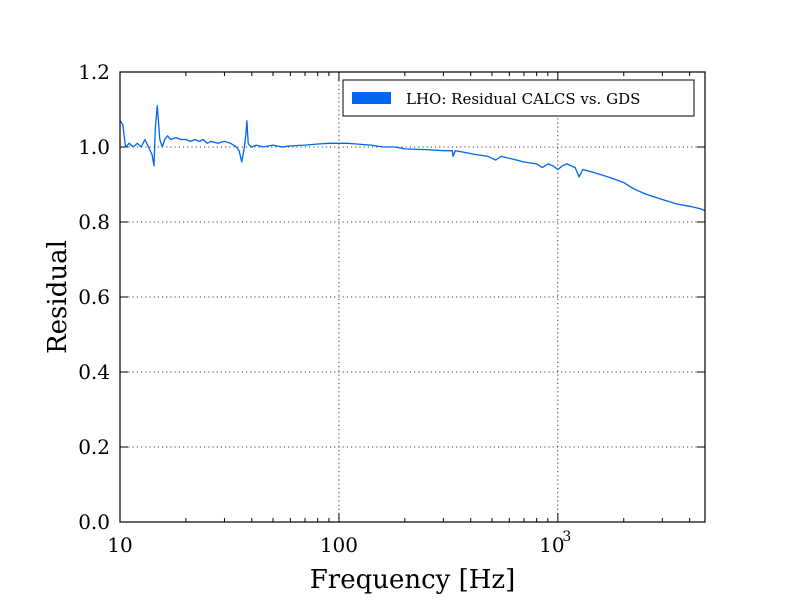 The width and height of the screenshot is (800, 600). Describe the element at coordinates (566, 537) in the screenshot. I see `x-tick-label-exponent: 3` at that location.